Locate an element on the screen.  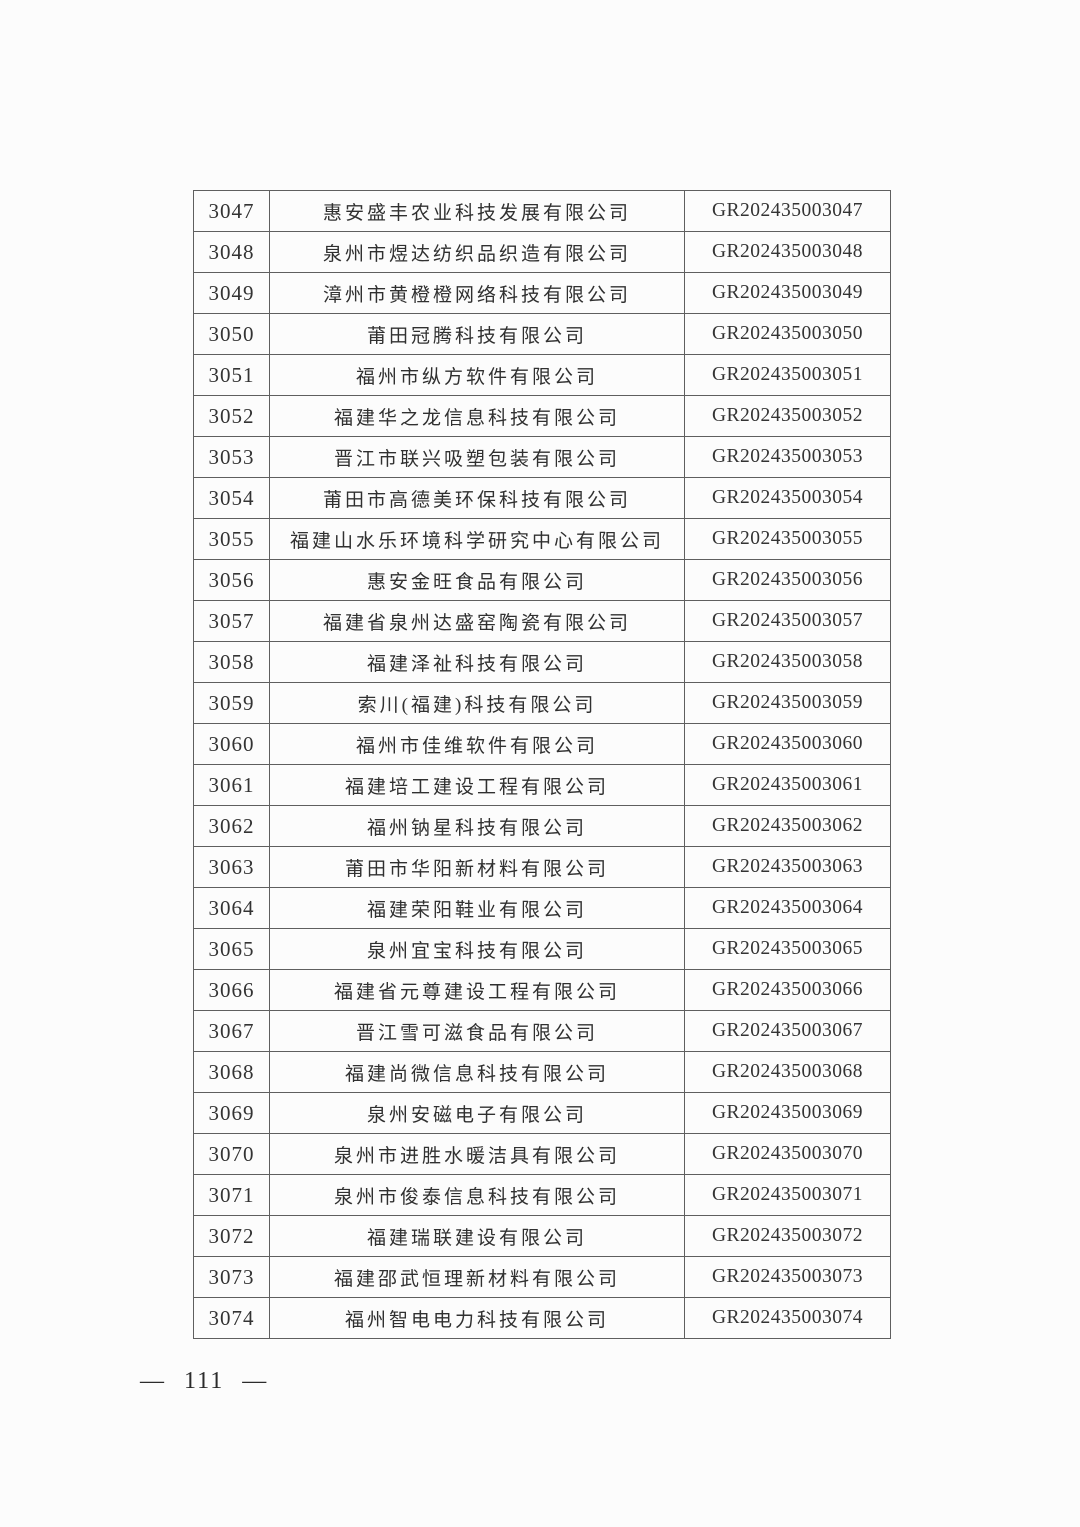
table-row: 3070 泉州市进胜水暖洁具有限公司 GR202435003070 is located at coordinates (542, 1154).